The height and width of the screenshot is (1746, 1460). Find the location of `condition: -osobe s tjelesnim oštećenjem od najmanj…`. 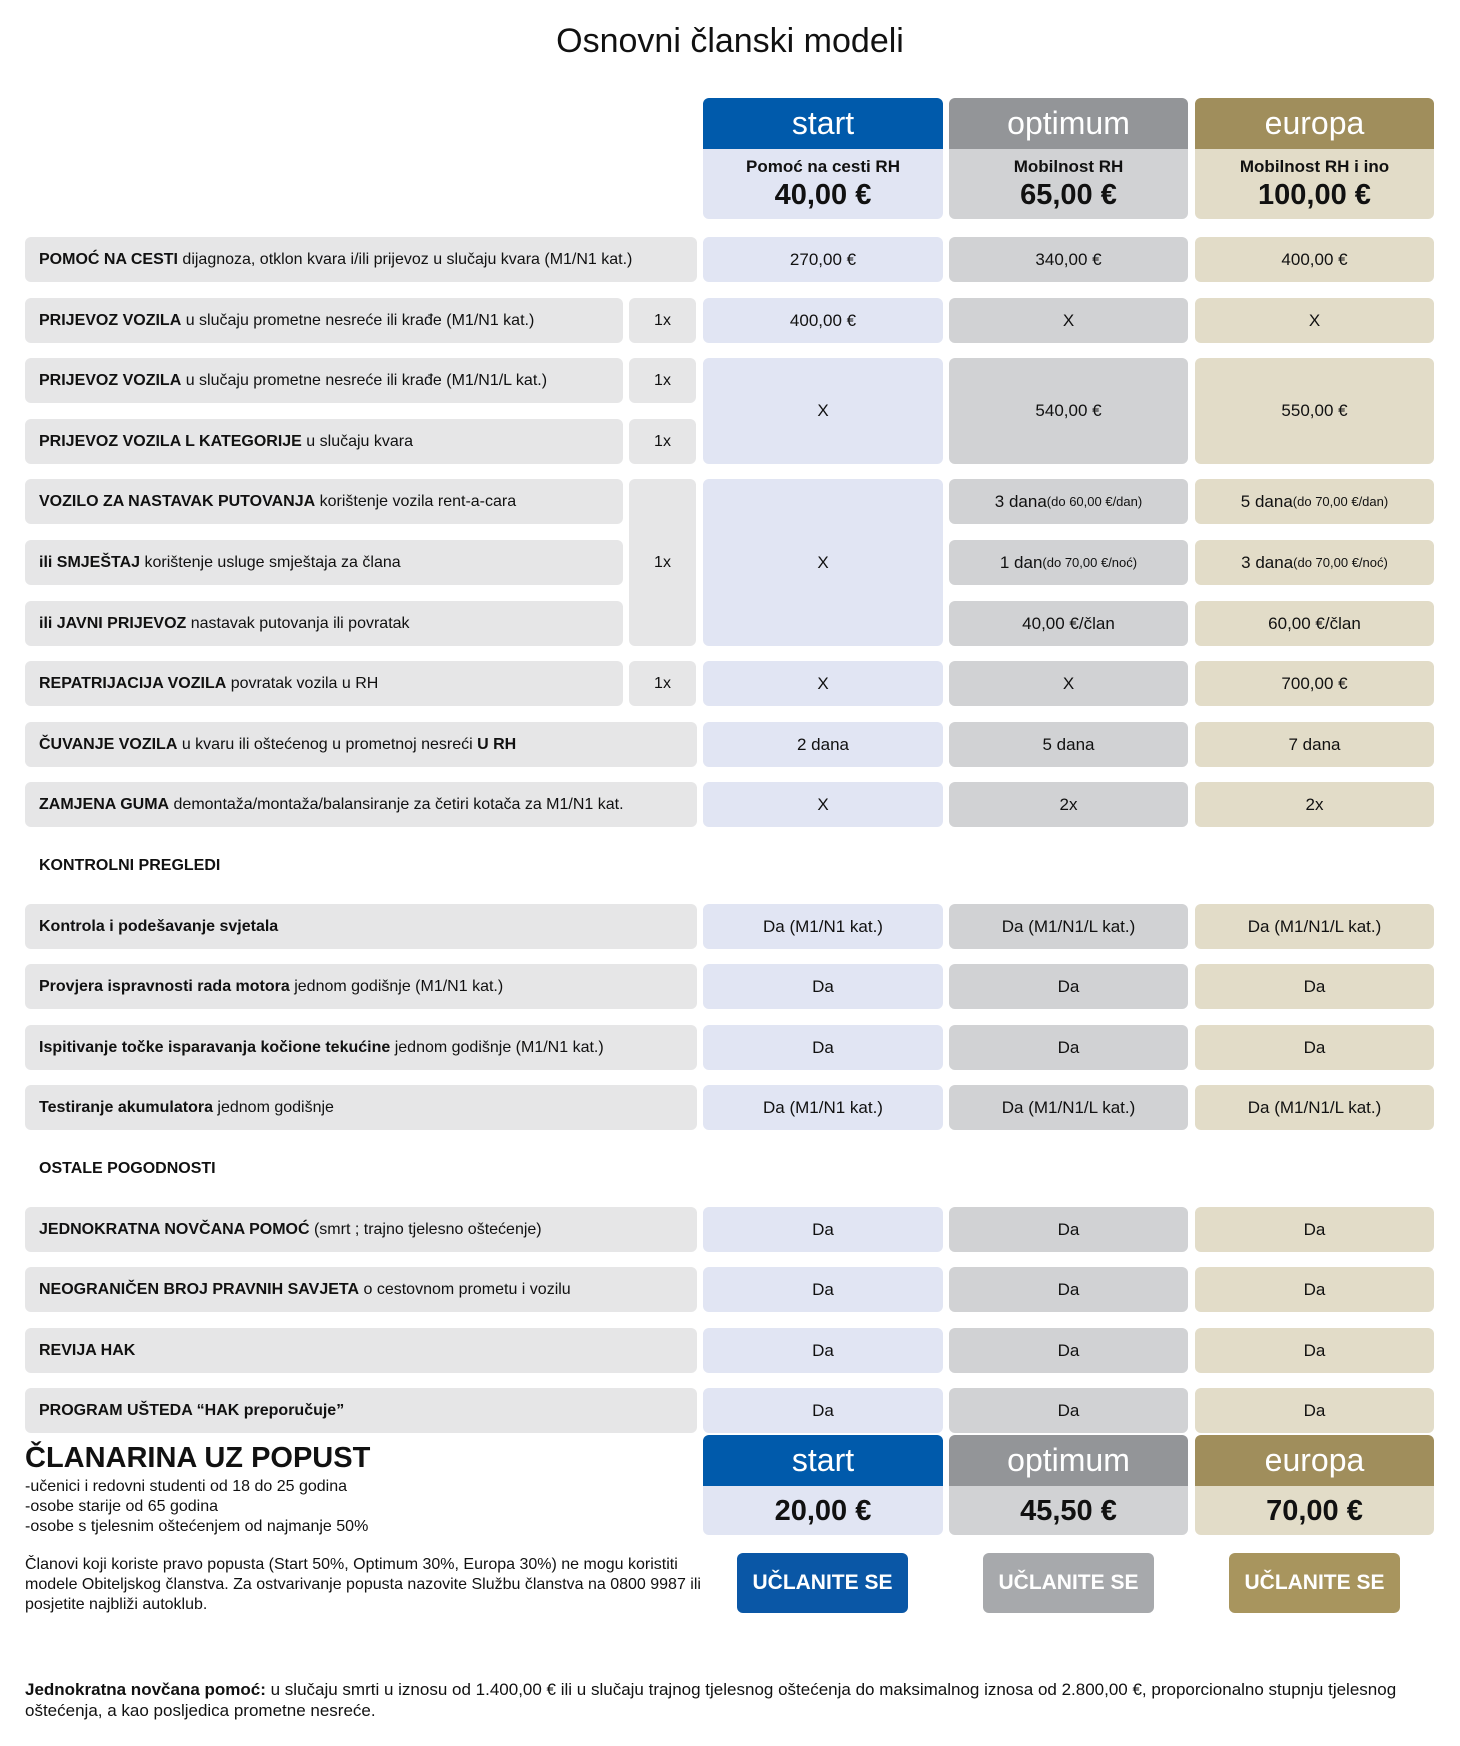

condition: -osobe s tjelesnim oštećenjem od najmanj… is located at coordinates (197, 1526).